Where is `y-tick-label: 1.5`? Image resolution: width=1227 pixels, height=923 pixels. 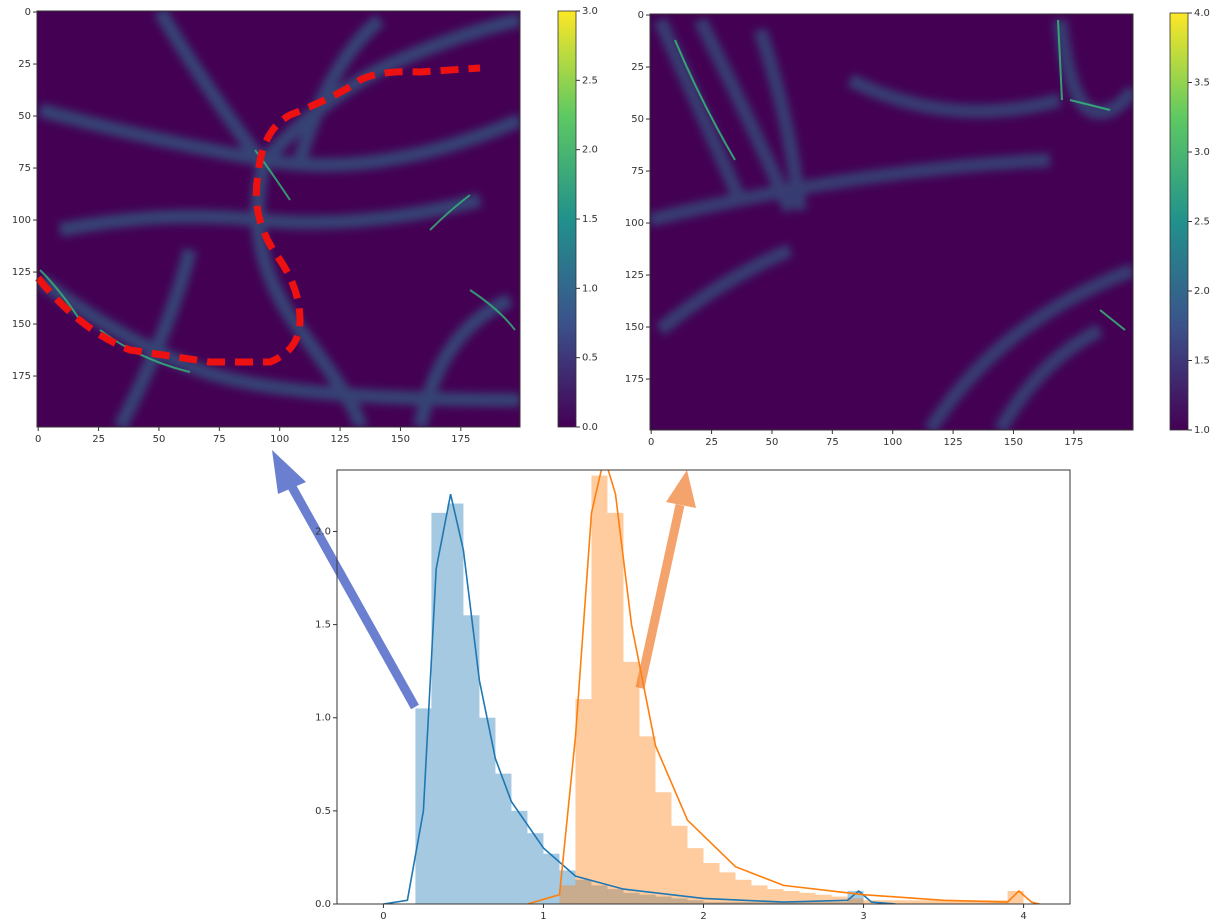 y-tick-label: 1.5 is located at coordinates (323, 625).